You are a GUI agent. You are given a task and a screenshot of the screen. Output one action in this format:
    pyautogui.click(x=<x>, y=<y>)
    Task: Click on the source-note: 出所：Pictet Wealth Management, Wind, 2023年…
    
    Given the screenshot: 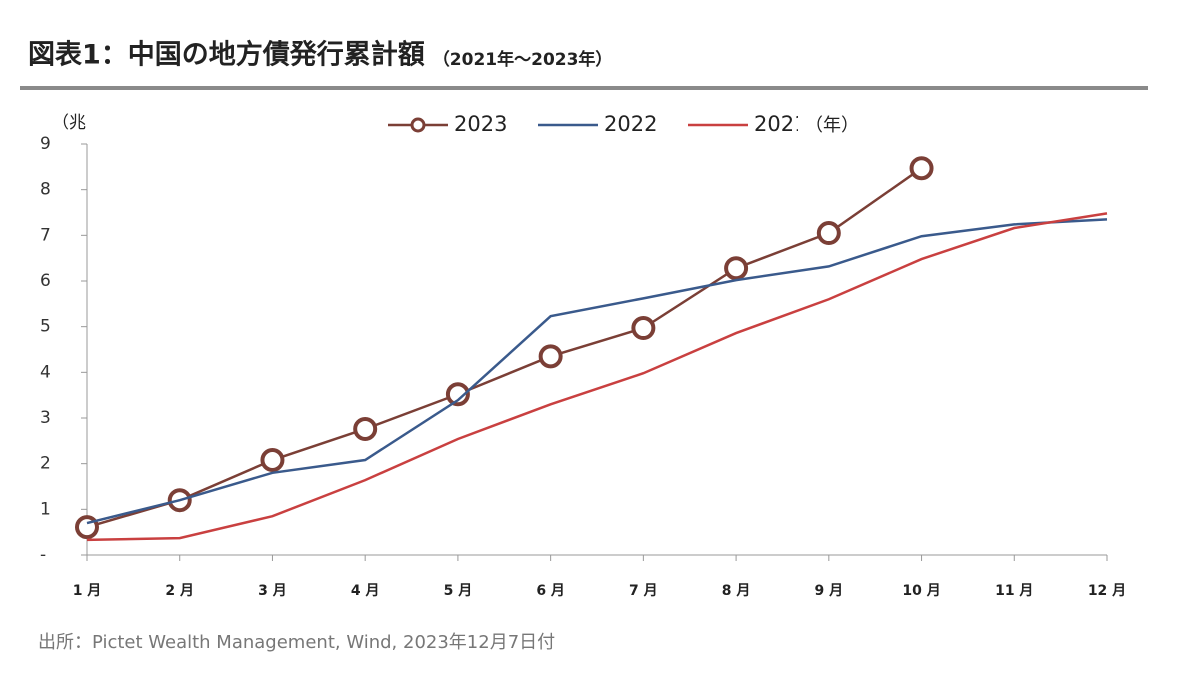 What is the action you would take?
    pyautogui.click(x=296, y=642)
    